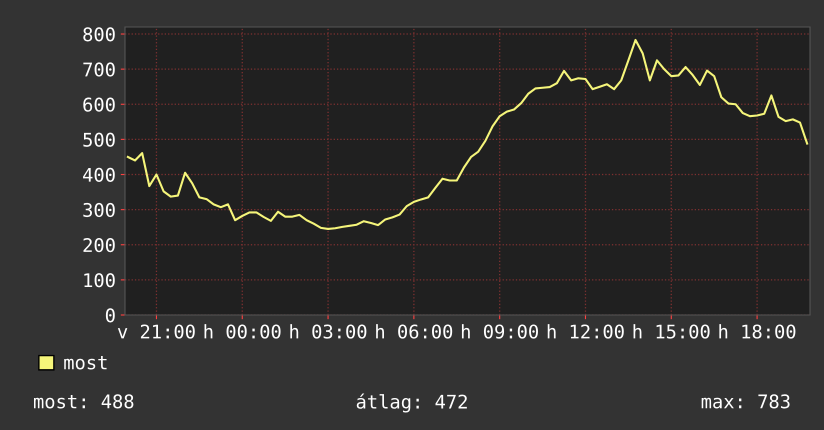  I want to click on x-tick-label: h 18:00, so click(757, 331).